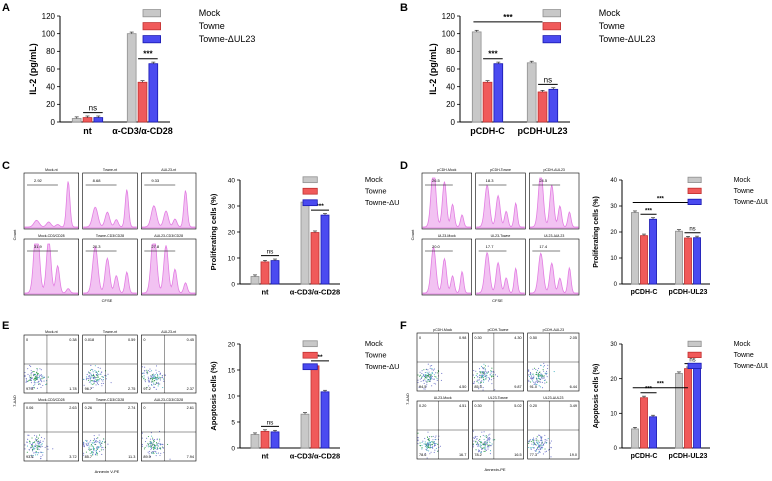 Image resolution: width=772 pixels, height=481 pixels. What do you see at coordinates (517, 406) in the screenshot?
I see `quadrant-value-ur: 5.02` at bounding box center [517, 406].